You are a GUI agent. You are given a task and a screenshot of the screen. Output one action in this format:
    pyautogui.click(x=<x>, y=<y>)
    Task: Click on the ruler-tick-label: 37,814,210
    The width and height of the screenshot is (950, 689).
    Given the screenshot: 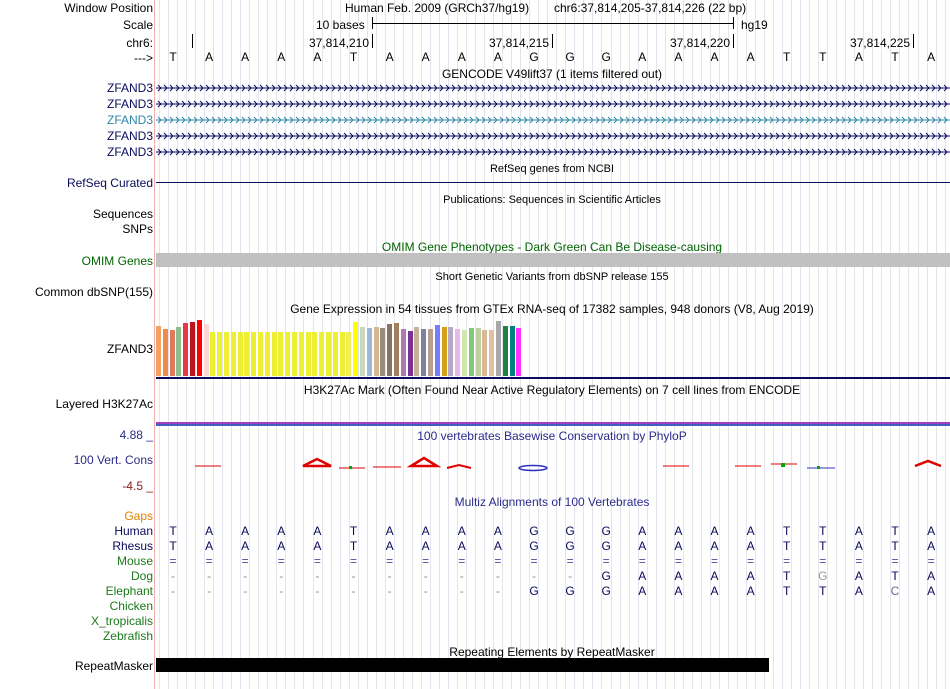 What is the action you would take?
    pyautogui.click(x=338, y=43)
    